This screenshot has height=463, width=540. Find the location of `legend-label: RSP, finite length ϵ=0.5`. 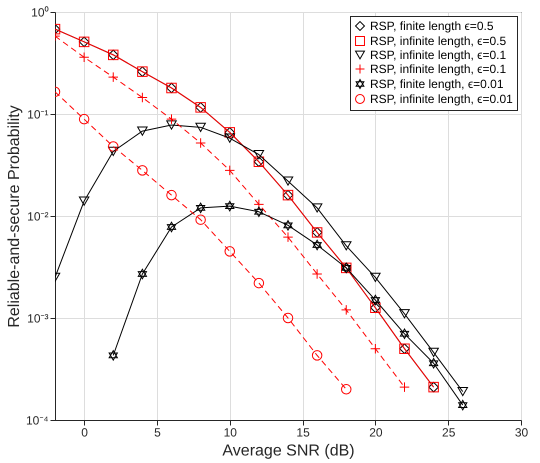

legend-label: RSP, finite length ϵ=0.5 is located at coordinates (432, 26).